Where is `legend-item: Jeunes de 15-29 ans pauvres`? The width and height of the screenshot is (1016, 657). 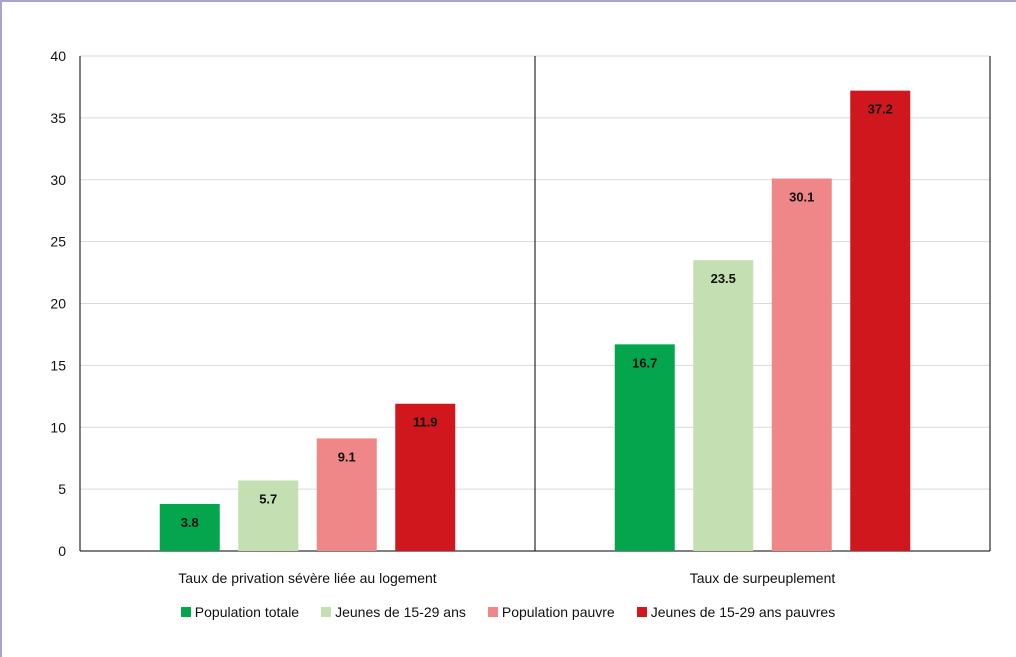 legend-item: Jeunes de 15-29 ans pauvres is located at coordinates (736, 612).